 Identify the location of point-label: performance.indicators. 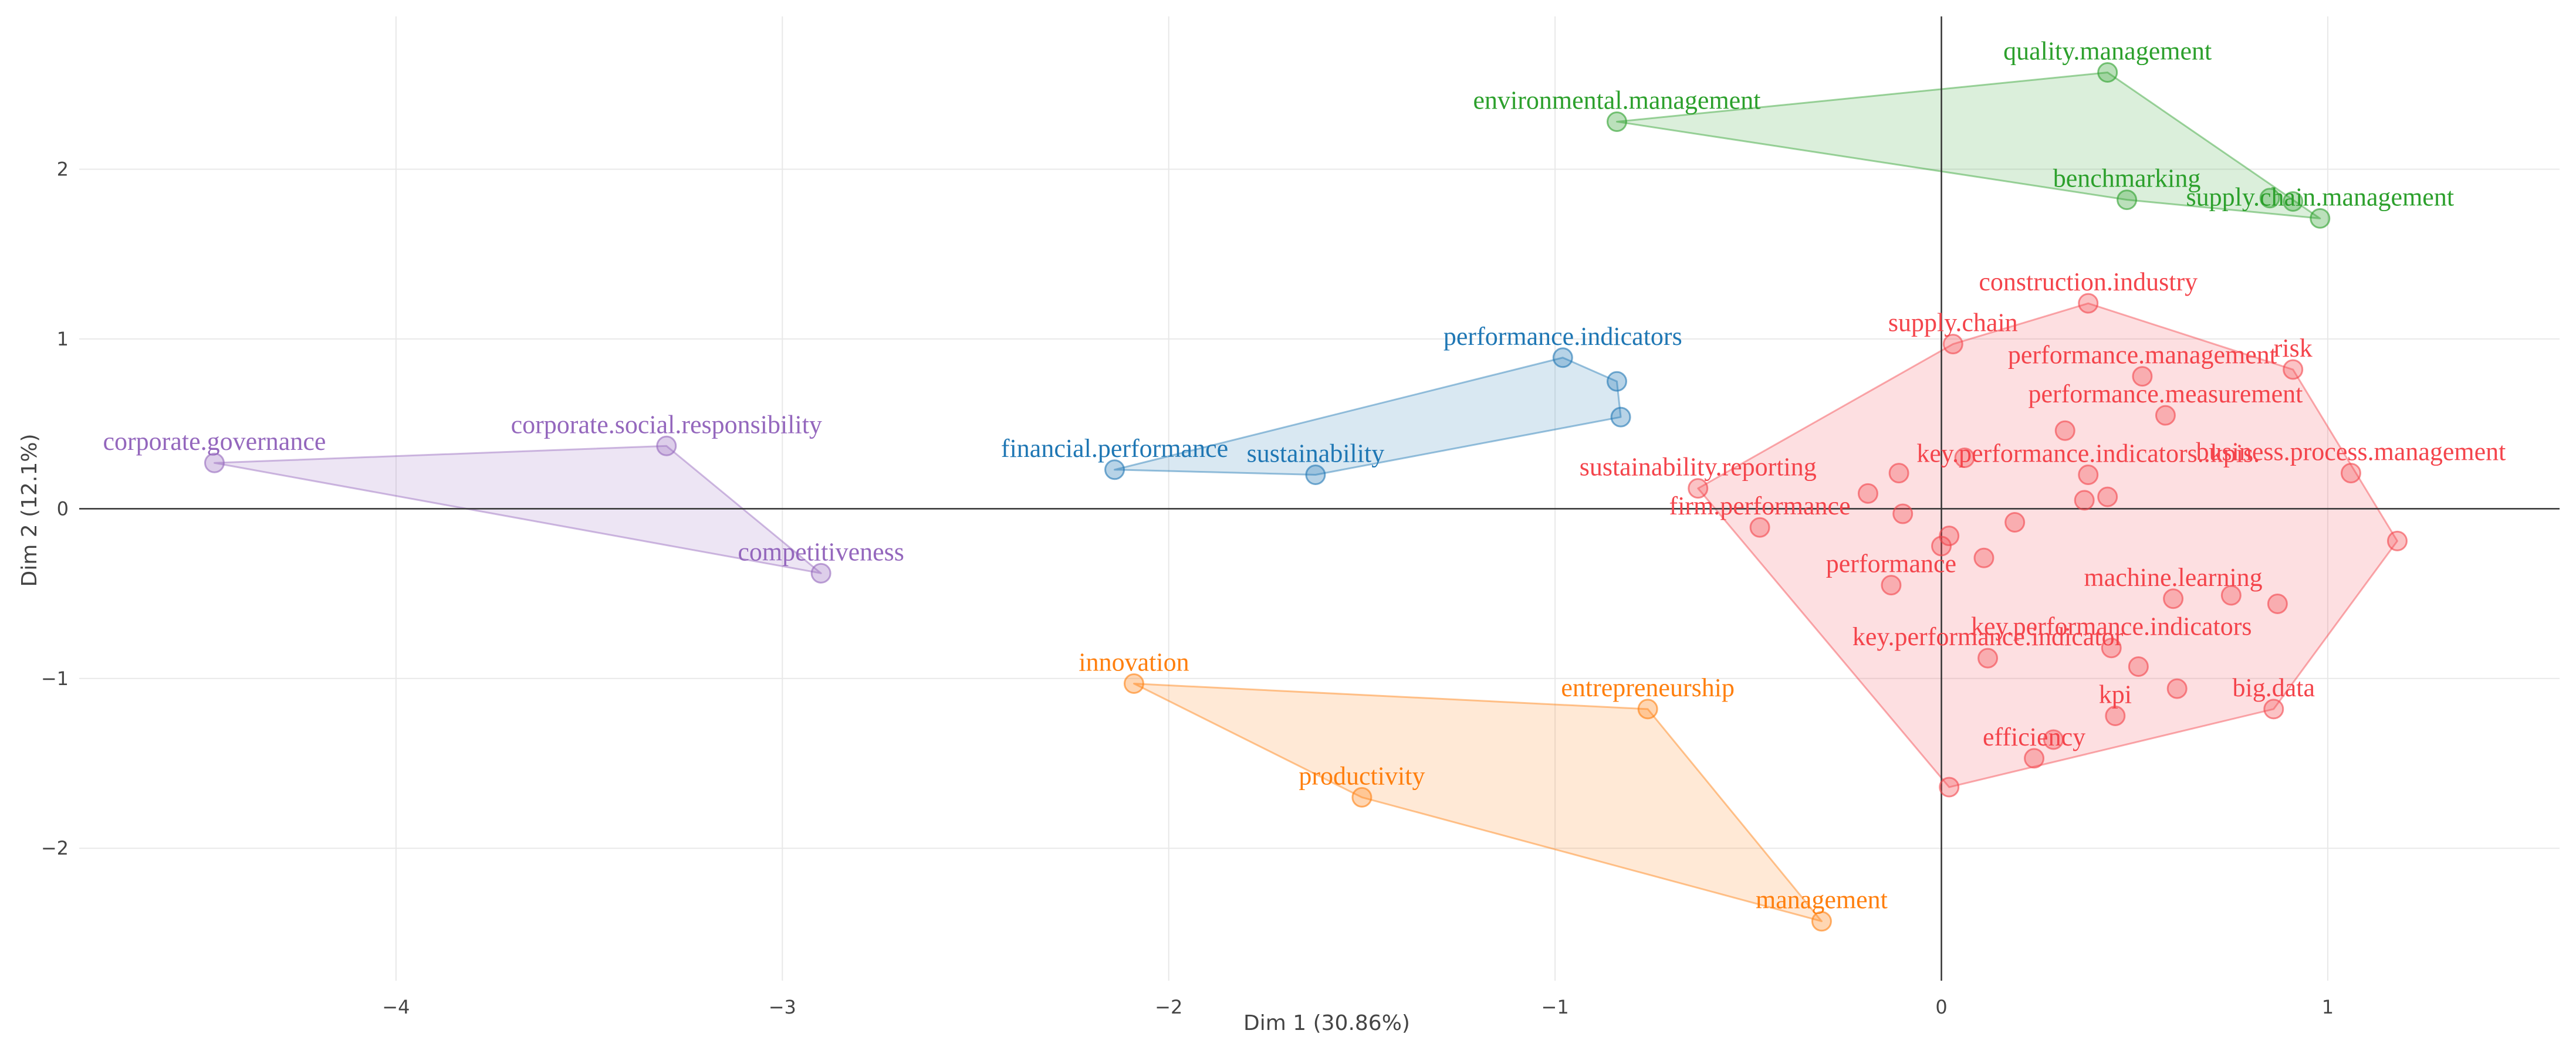
(1562, 336).